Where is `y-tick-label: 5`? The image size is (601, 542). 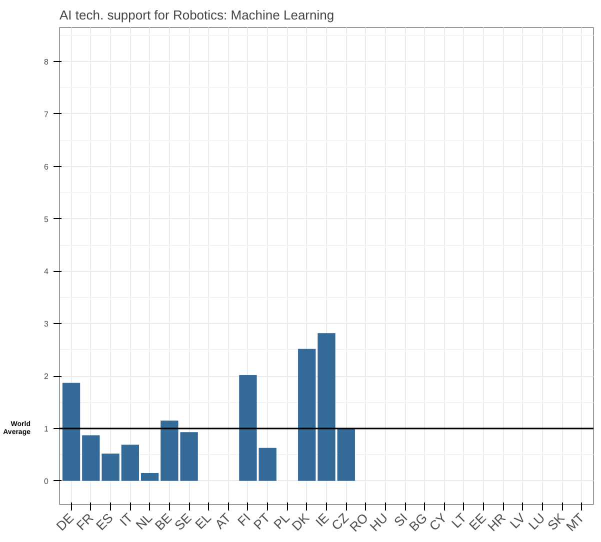
y-tick-label: 5 is located at coordinates (47, 219).